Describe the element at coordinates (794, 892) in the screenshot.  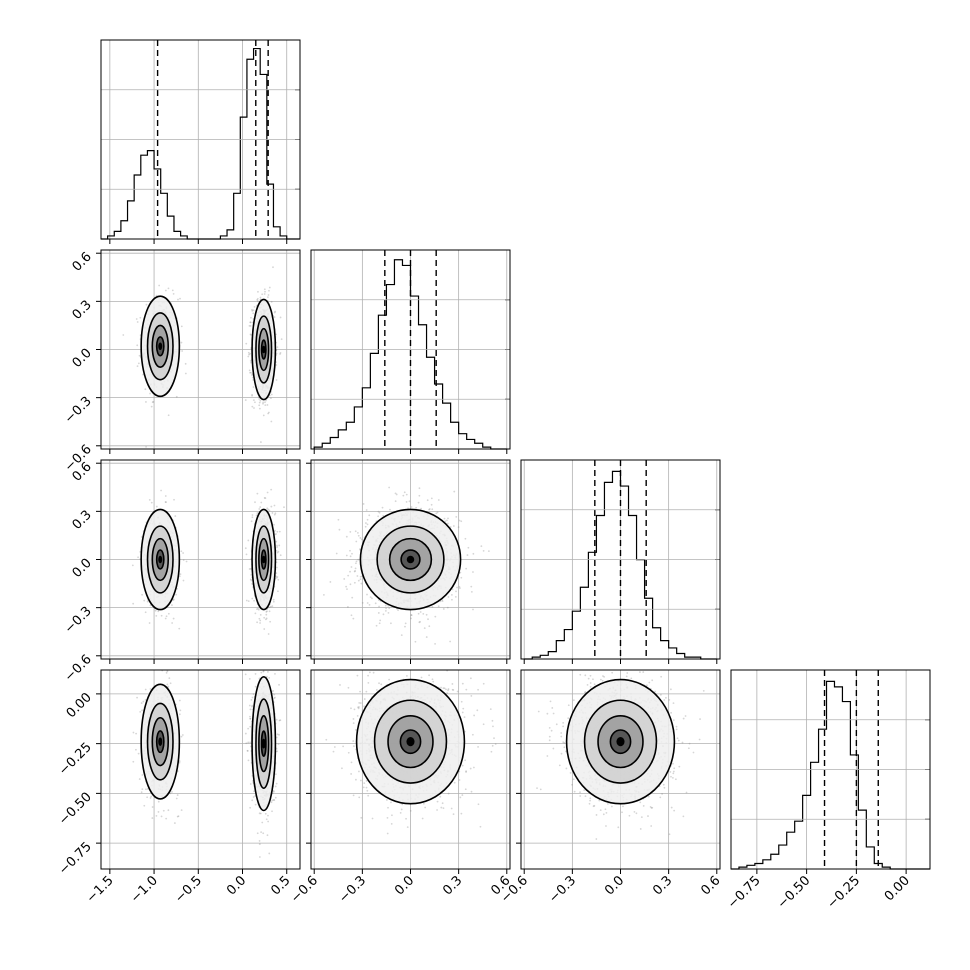
I see `x-tick-label: −0.50` at that location.